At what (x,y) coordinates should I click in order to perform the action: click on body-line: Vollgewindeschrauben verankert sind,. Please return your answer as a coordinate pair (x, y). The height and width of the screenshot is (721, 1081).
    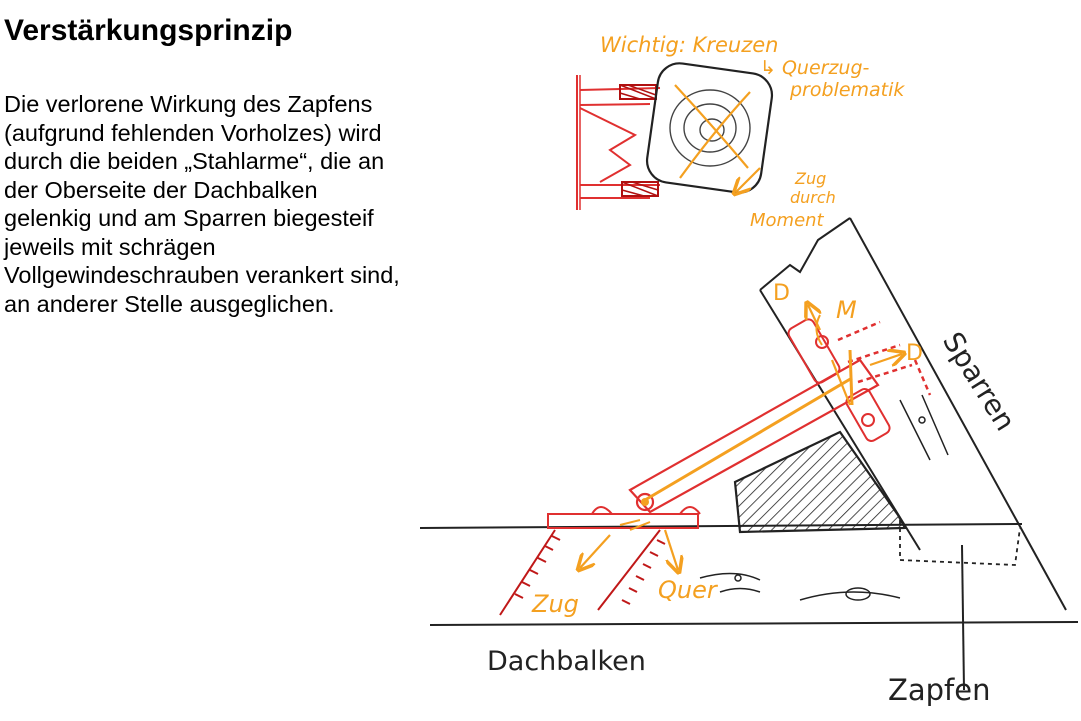
    Looking at the image, I should click on (202, 275).